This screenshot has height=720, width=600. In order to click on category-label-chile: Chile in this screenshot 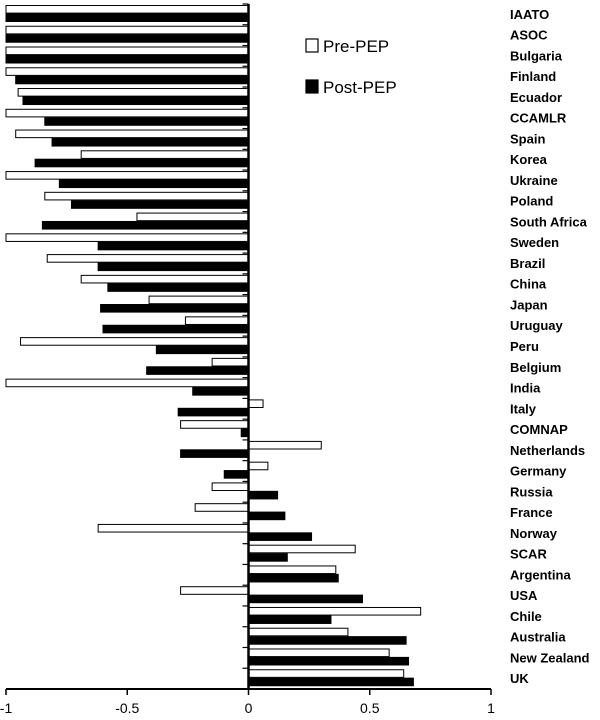, I will do `click(526, 616)`.